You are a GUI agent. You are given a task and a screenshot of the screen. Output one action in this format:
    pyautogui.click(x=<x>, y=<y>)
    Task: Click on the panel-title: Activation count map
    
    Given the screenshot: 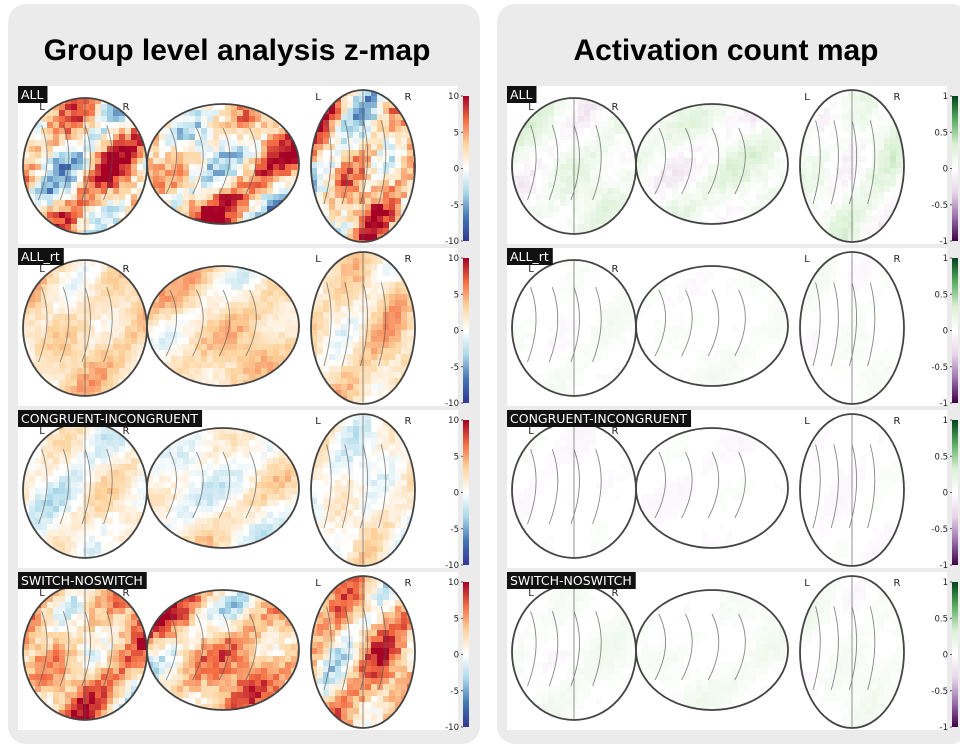 What is the action you would take?
    pyautogui.click(x=725, y=50)
    